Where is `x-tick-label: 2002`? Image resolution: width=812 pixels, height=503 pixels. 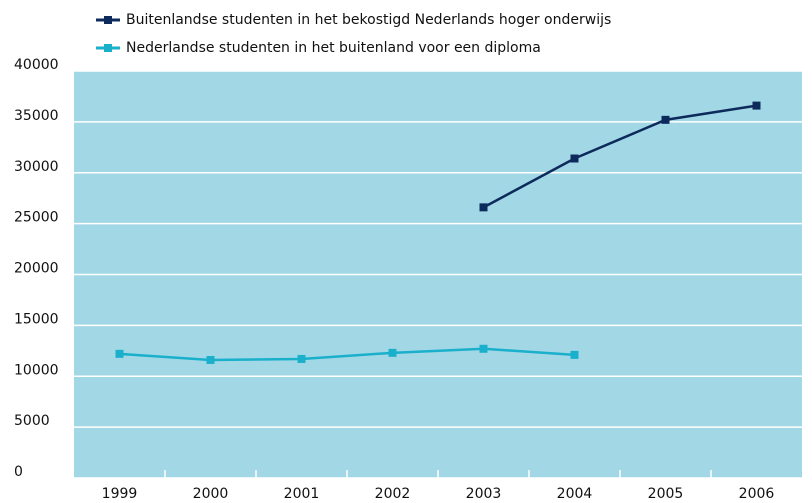 x-tick-label: 2002 is located at coordinates (393, 494).